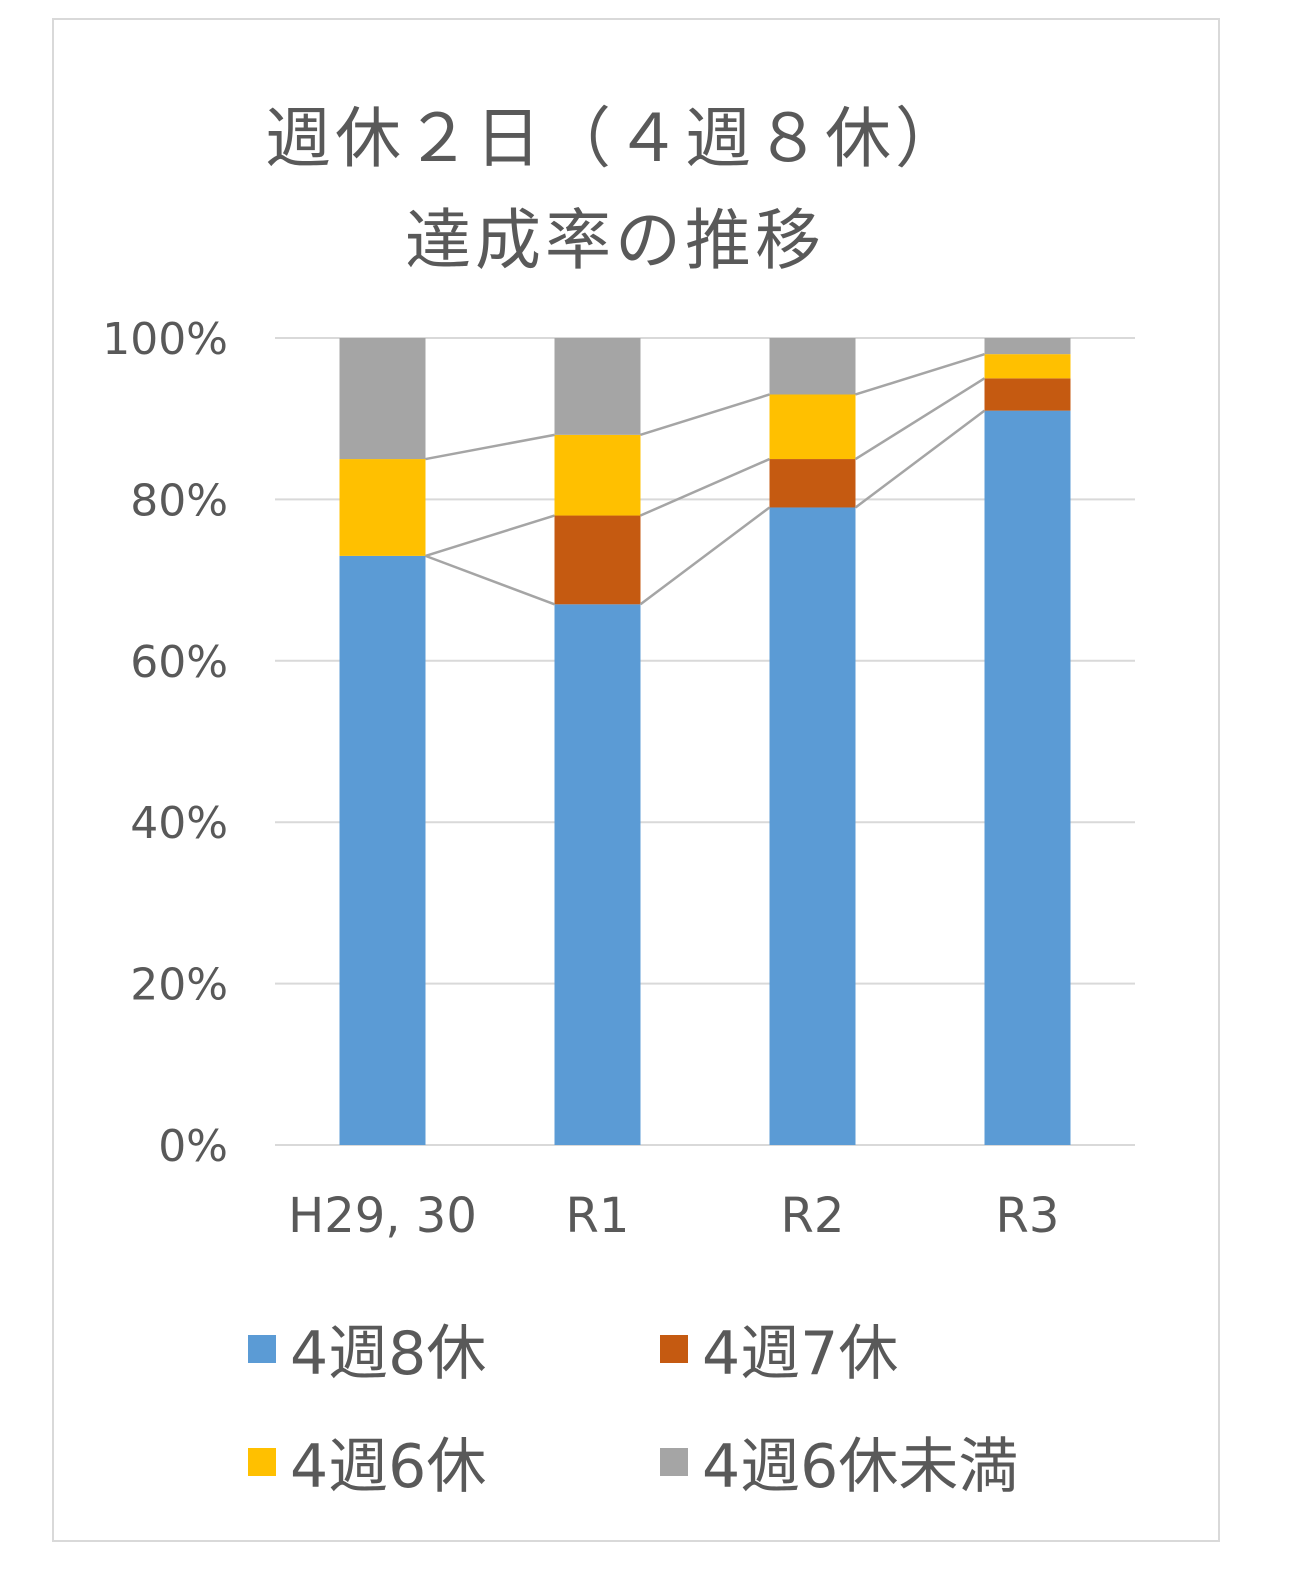  Describe the element at coordinates (262, 1348) in the screenshot. I see `legend-swatch-4w8` at that location.